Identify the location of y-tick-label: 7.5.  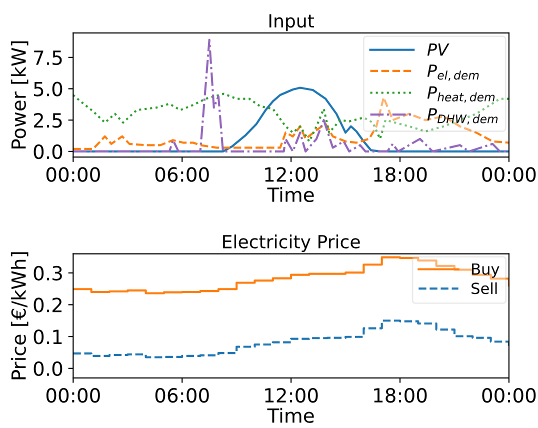
(48, 58).